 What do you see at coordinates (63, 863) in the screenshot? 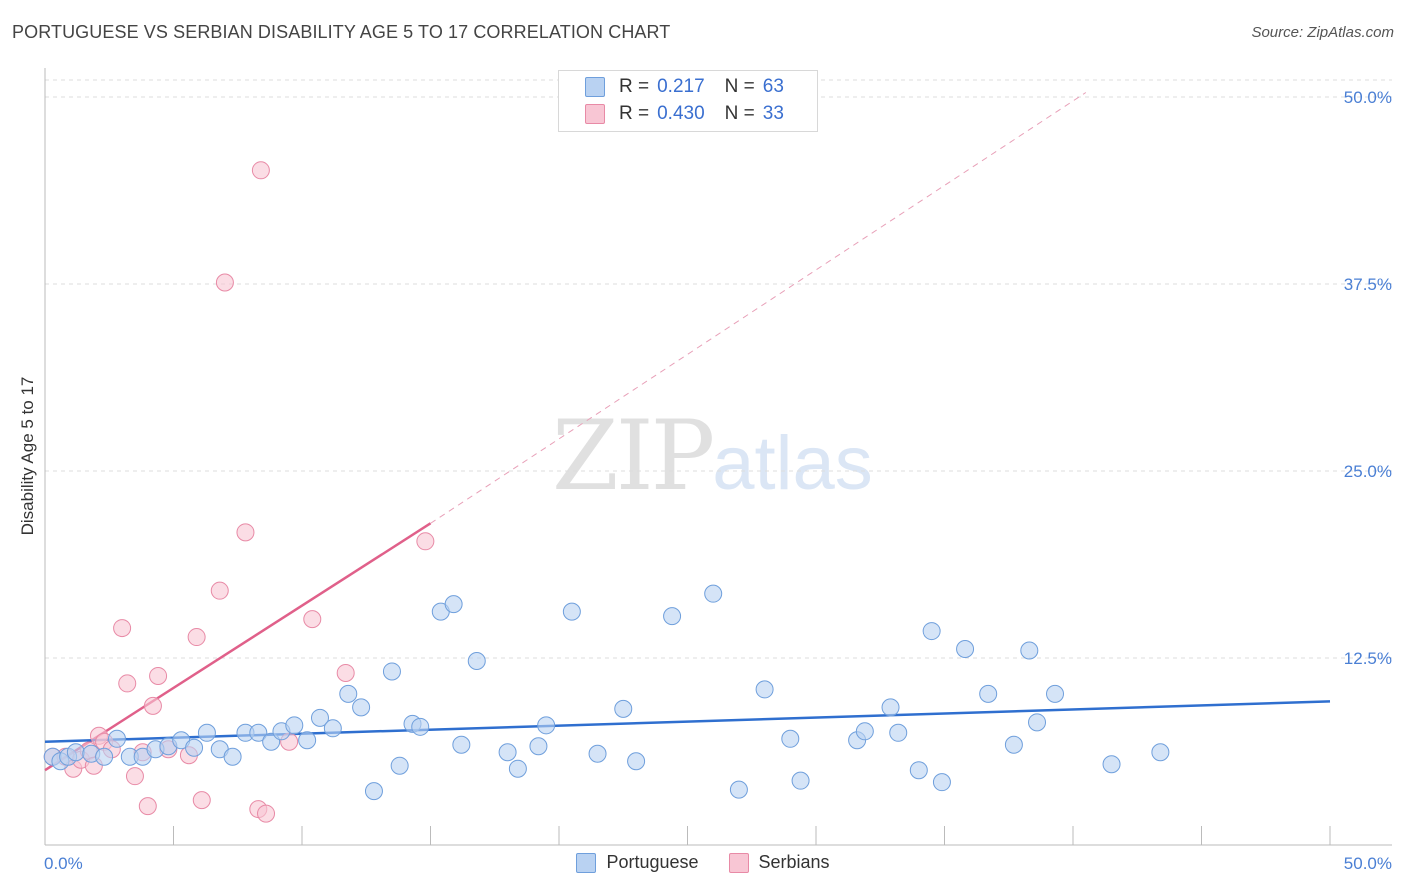
I see `x-tick-label-min: 0.0%` at bounding box center [63, 863].